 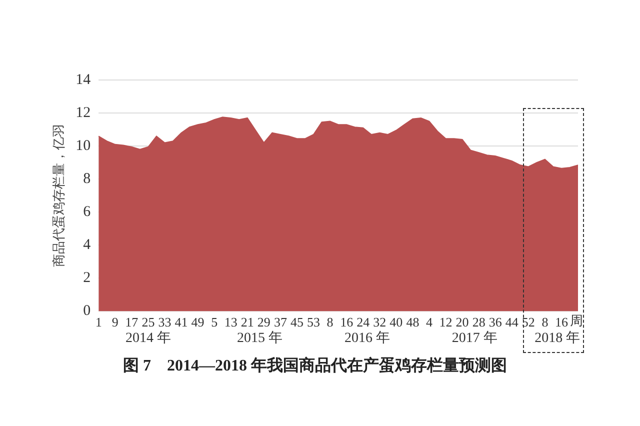 I want to click on x-axis-title: 周, so click(x=576, y=320).